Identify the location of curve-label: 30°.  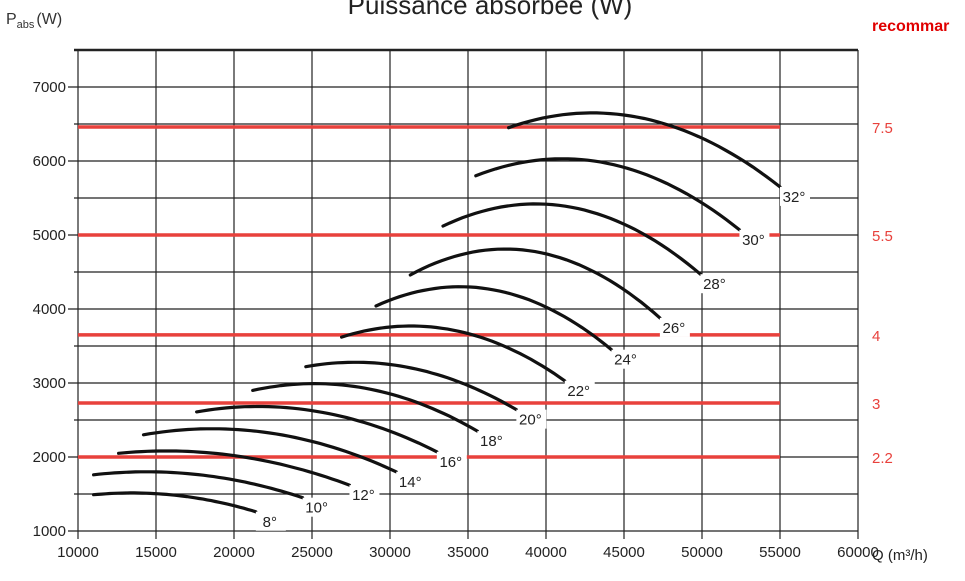
(753, 240).